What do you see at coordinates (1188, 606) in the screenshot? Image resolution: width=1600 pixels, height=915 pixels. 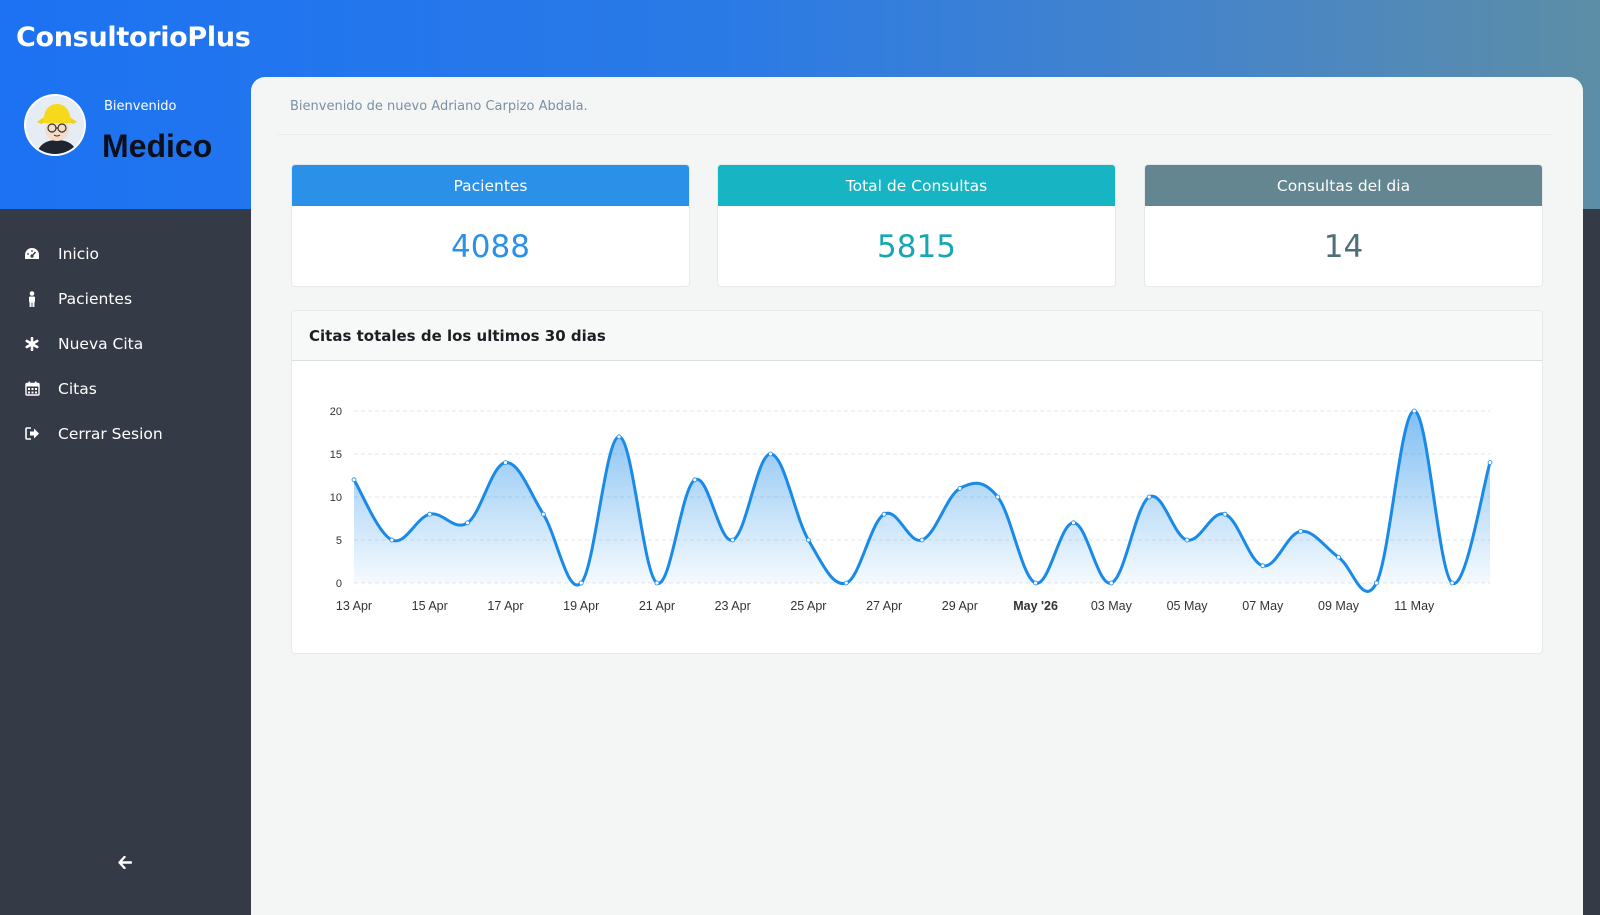 I see `x-tick-label: 05 May` at bounding box center [1188, 606].